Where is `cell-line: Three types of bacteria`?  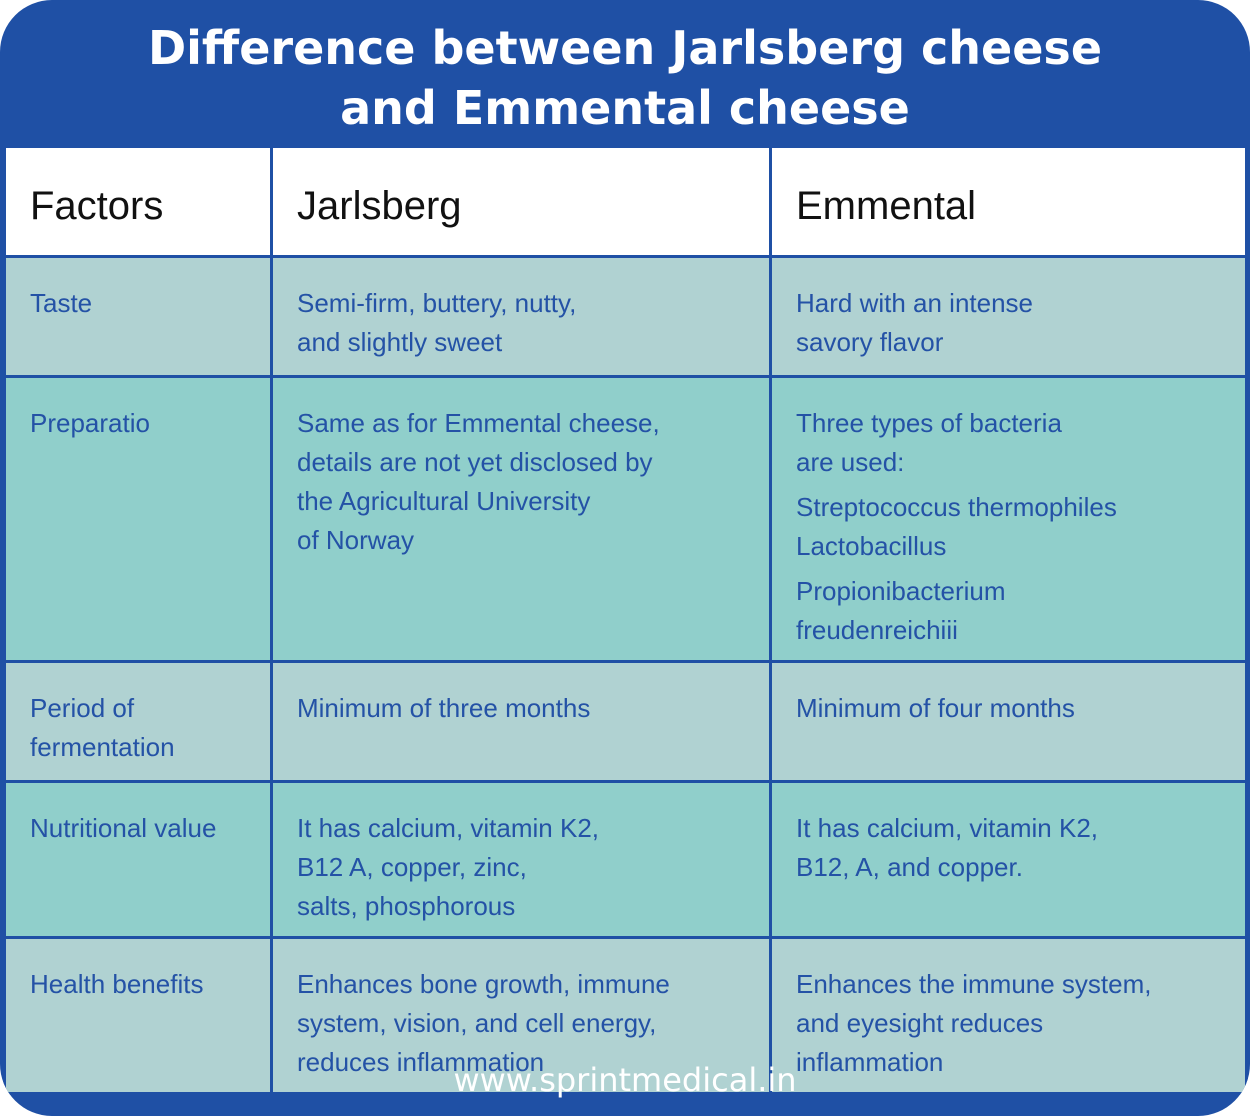
cell-line: Three types of bacteria is located at coordinates (929, 423).